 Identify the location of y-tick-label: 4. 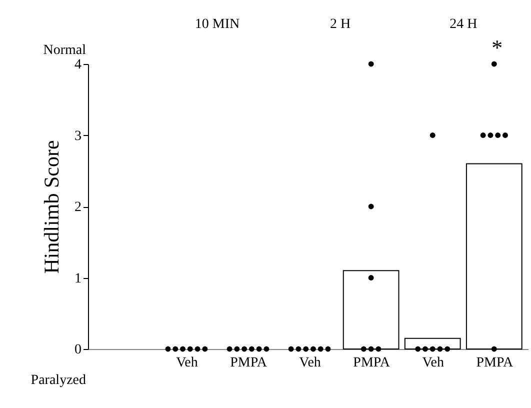
(78, 65).